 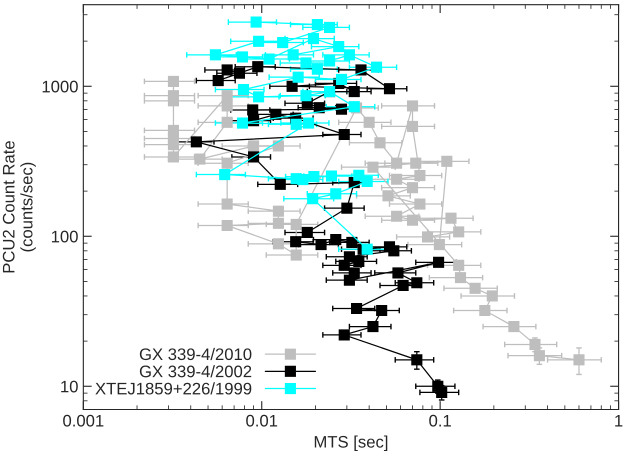 What do you see at coordinates (19, 206) in the screenshot?
I see `y-axis-title: PCU2 Count Rate (counts/sec)` at bounding box center [19, 206].